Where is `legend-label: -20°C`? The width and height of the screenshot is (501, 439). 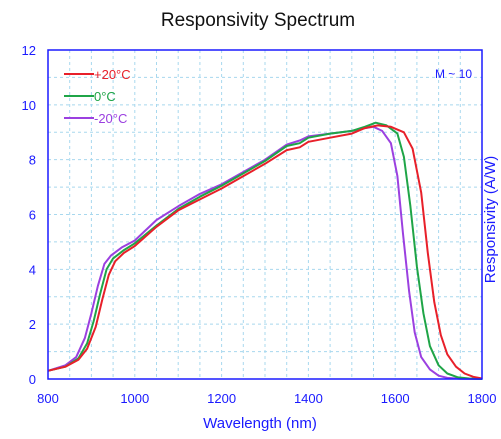
legend-label: -20°C is located at coordinates (110, 118).